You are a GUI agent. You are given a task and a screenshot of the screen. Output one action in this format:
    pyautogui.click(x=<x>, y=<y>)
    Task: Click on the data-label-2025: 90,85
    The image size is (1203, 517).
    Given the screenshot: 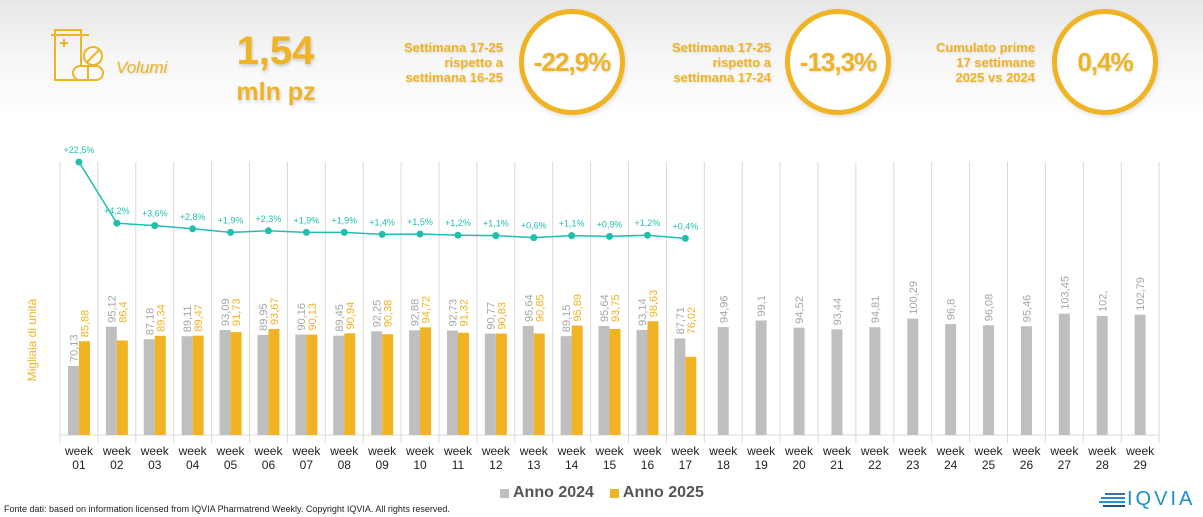 What is the action you would take?
    pyautogui.click(x=540, y=308)
    